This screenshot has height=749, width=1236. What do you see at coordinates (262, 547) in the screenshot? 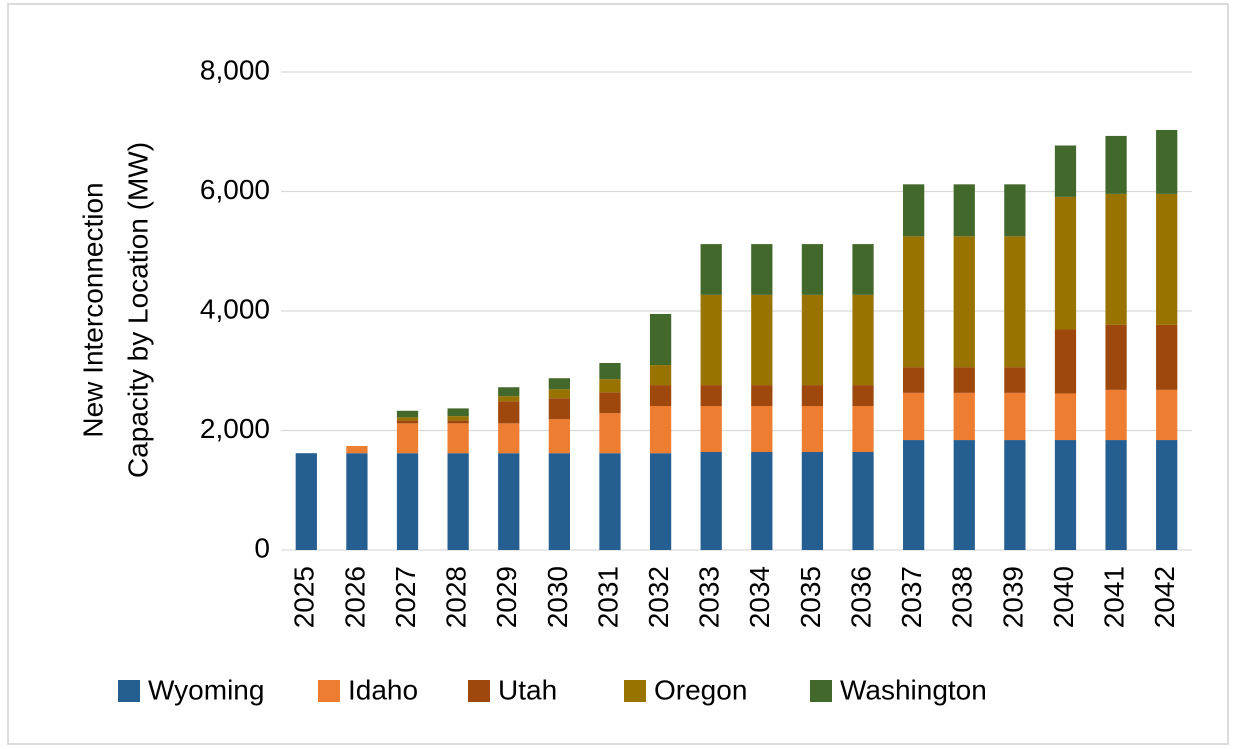
I see `y-tick-label: 0` at bounding box center [262, 547].